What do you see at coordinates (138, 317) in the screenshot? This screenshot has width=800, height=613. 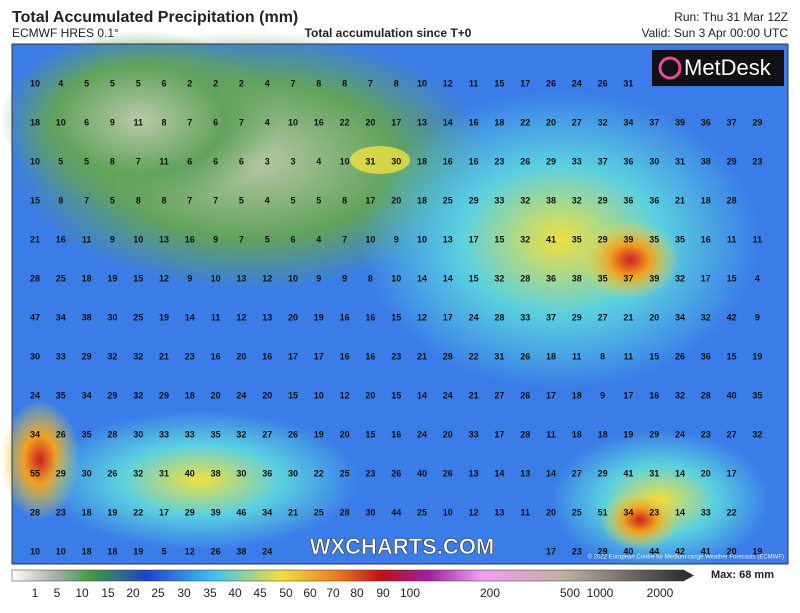 I see `grid-value: 25` at bounding box center [138, 317].